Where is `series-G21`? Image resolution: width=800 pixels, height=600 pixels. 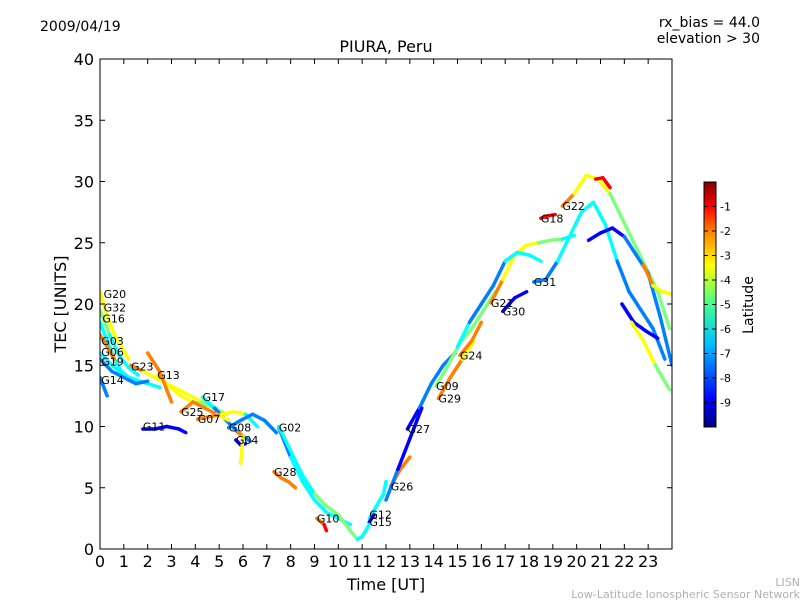
series-G21 is located at coordinates (533, 269).